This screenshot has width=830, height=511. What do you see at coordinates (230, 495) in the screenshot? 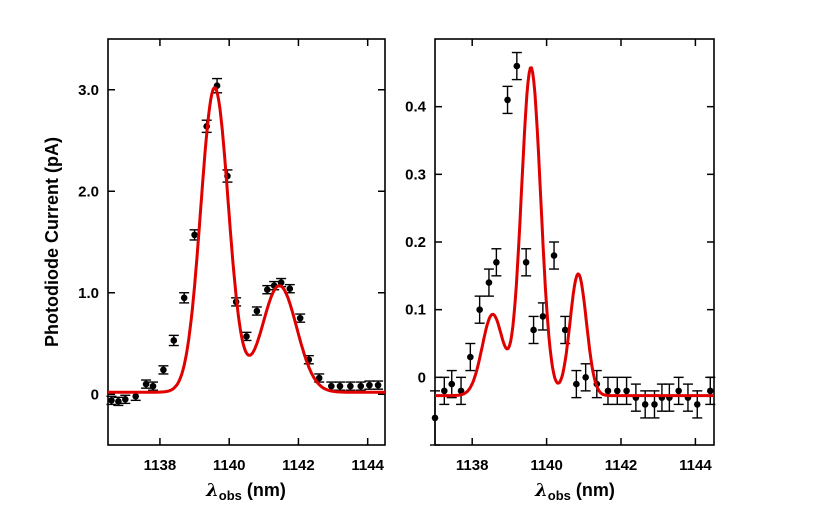
I see `left-x-axis-subscript: obs` at bounding box center [230, 495].